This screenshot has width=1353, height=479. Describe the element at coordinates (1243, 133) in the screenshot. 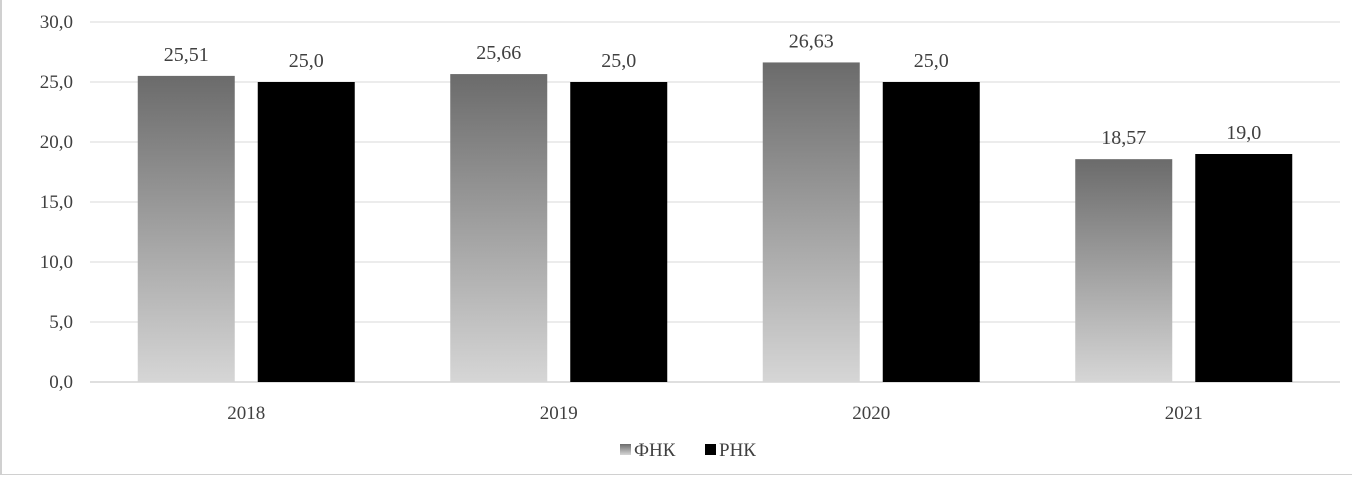

I see `data-label: 19,0` at that location.